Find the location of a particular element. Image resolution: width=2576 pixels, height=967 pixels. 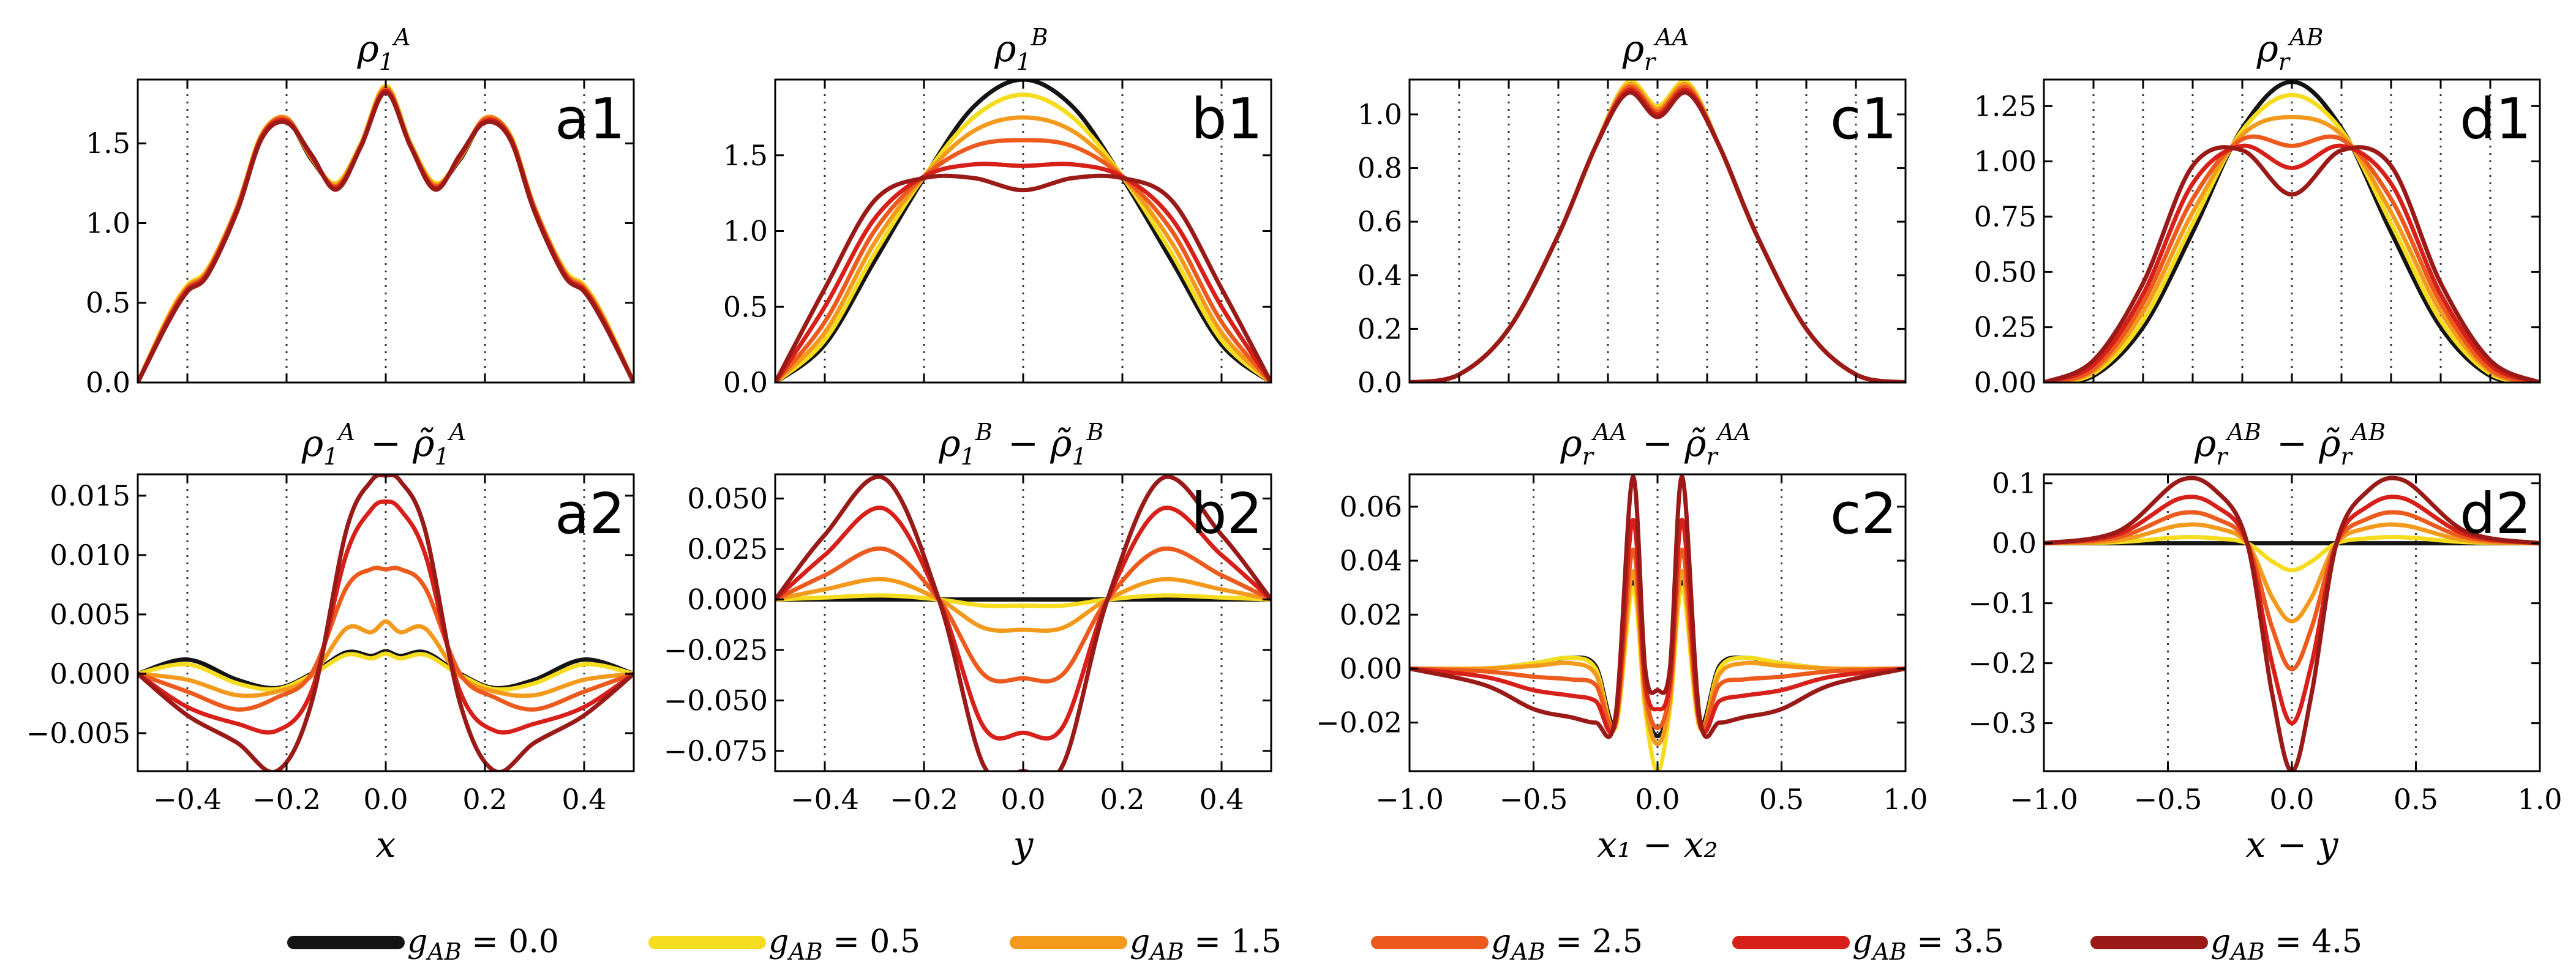

y-tick-label-b1-1: 0.5 is located at coordinates (746, 306).